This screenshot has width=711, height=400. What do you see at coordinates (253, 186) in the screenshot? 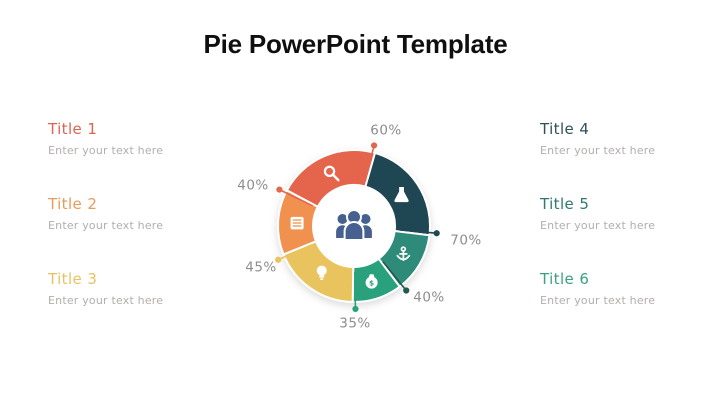
I see `pct-label-list: 40%` at bounding box center [253, 186].